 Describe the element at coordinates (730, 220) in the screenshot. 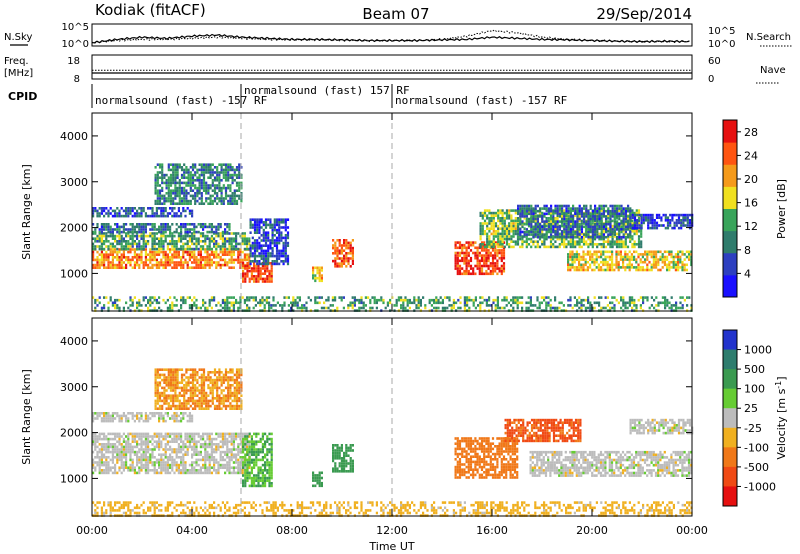

I see `colorbar-segment` at that location.